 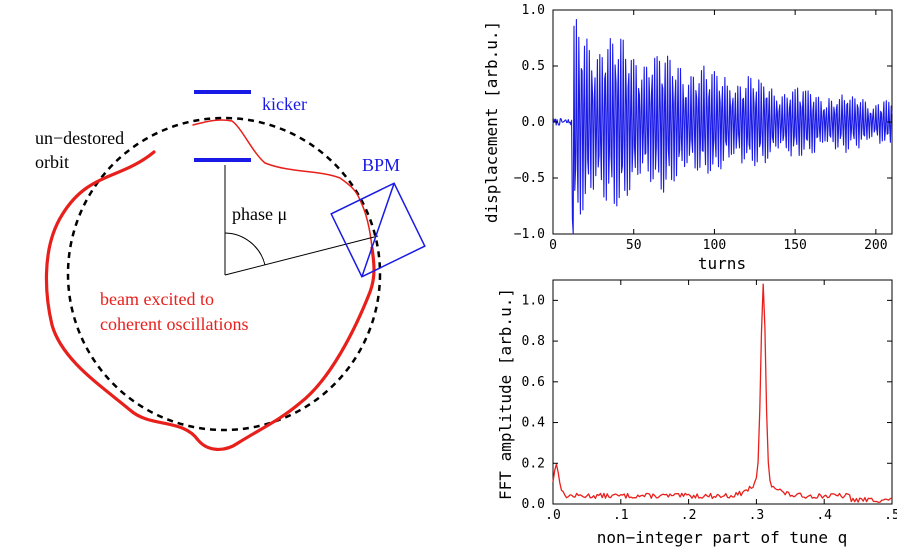 What do you see at coordinates (533, 341) in the screenshot?
I see `fft-y-tick-label: 0.8` at bounding box center [533, 341].